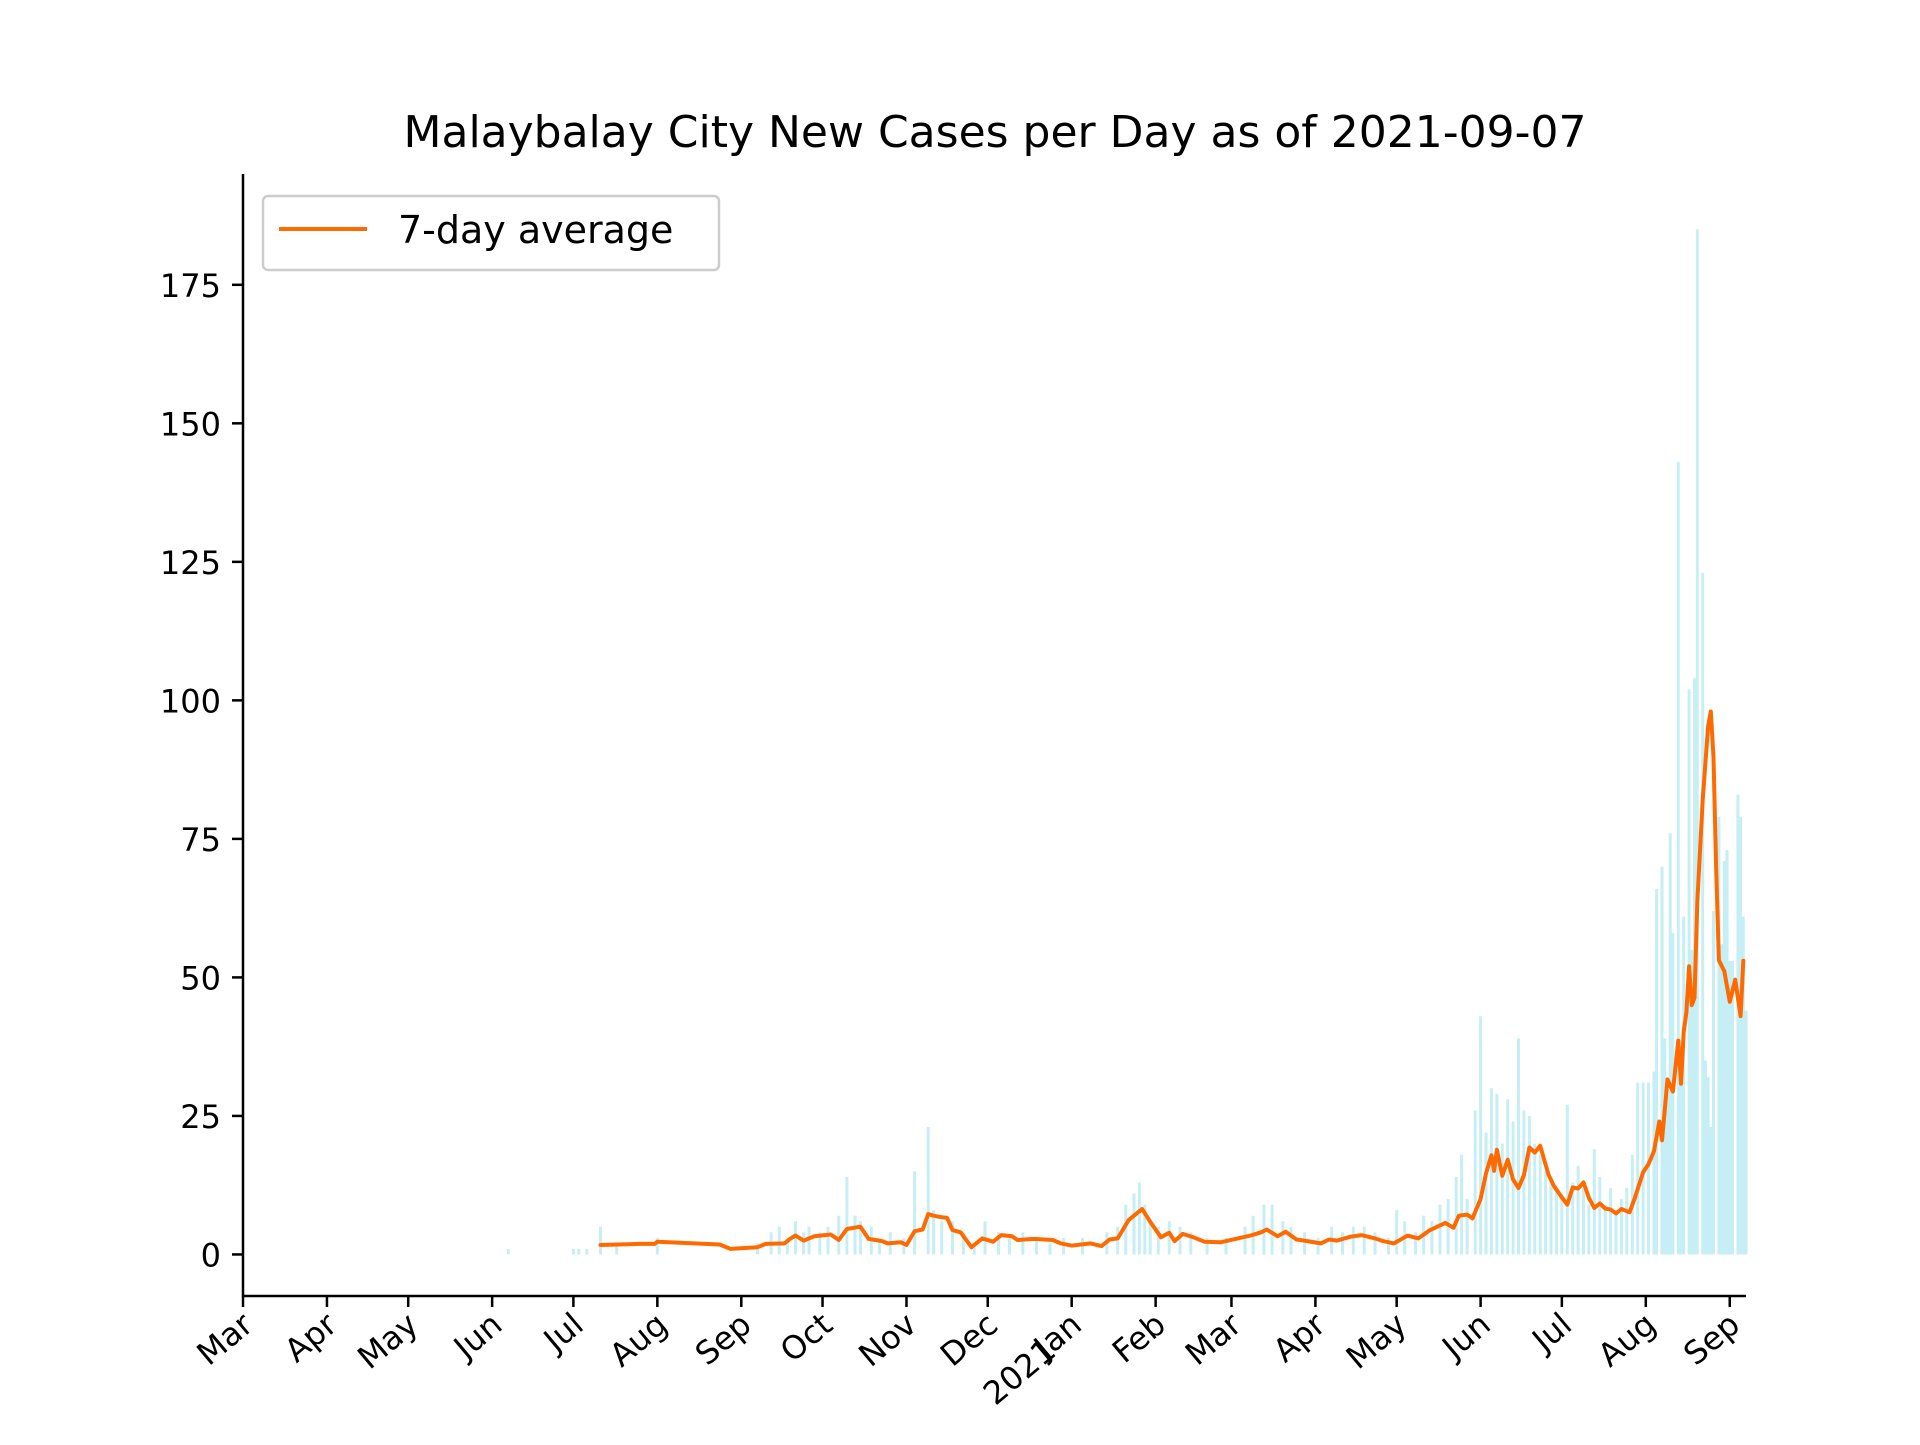  Describe the element at coordinates (1139, 1338) in the screenshot. I see `x-tick-label: Feb` at that location.